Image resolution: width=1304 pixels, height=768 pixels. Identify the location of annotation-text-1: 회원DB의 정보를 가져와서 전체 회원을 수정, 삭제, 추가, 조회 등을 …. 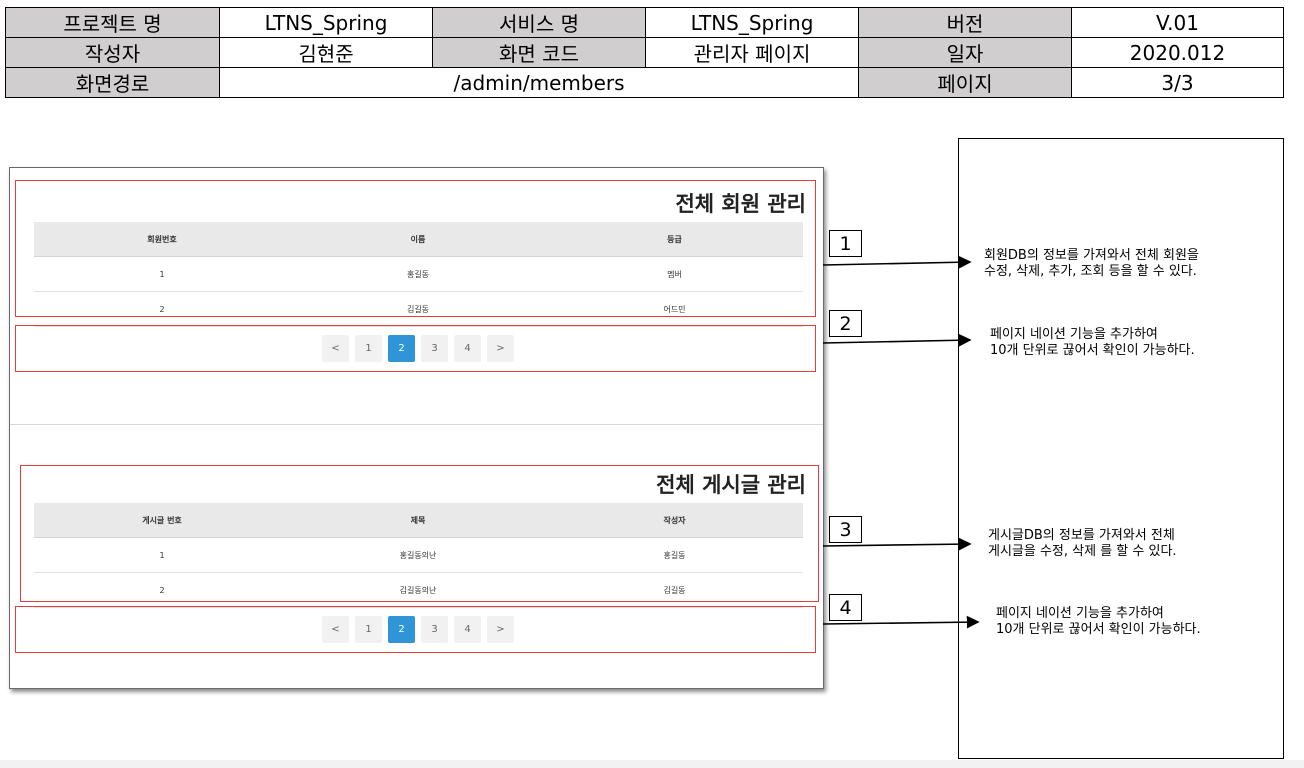
(1091, 263).